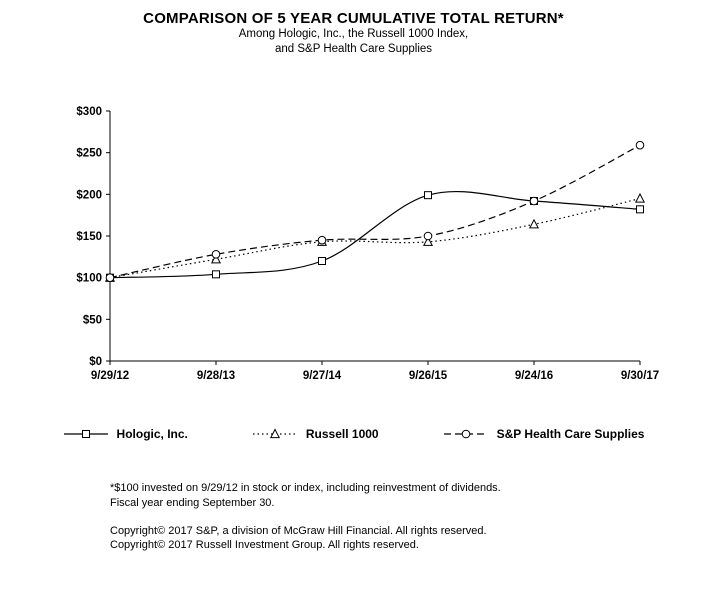 The width and height of the screenshot is (707, 589). Describe the element at coordinates (216, 376) in the screenshot. I see `x-tick-label: 9/28/13` at that location.